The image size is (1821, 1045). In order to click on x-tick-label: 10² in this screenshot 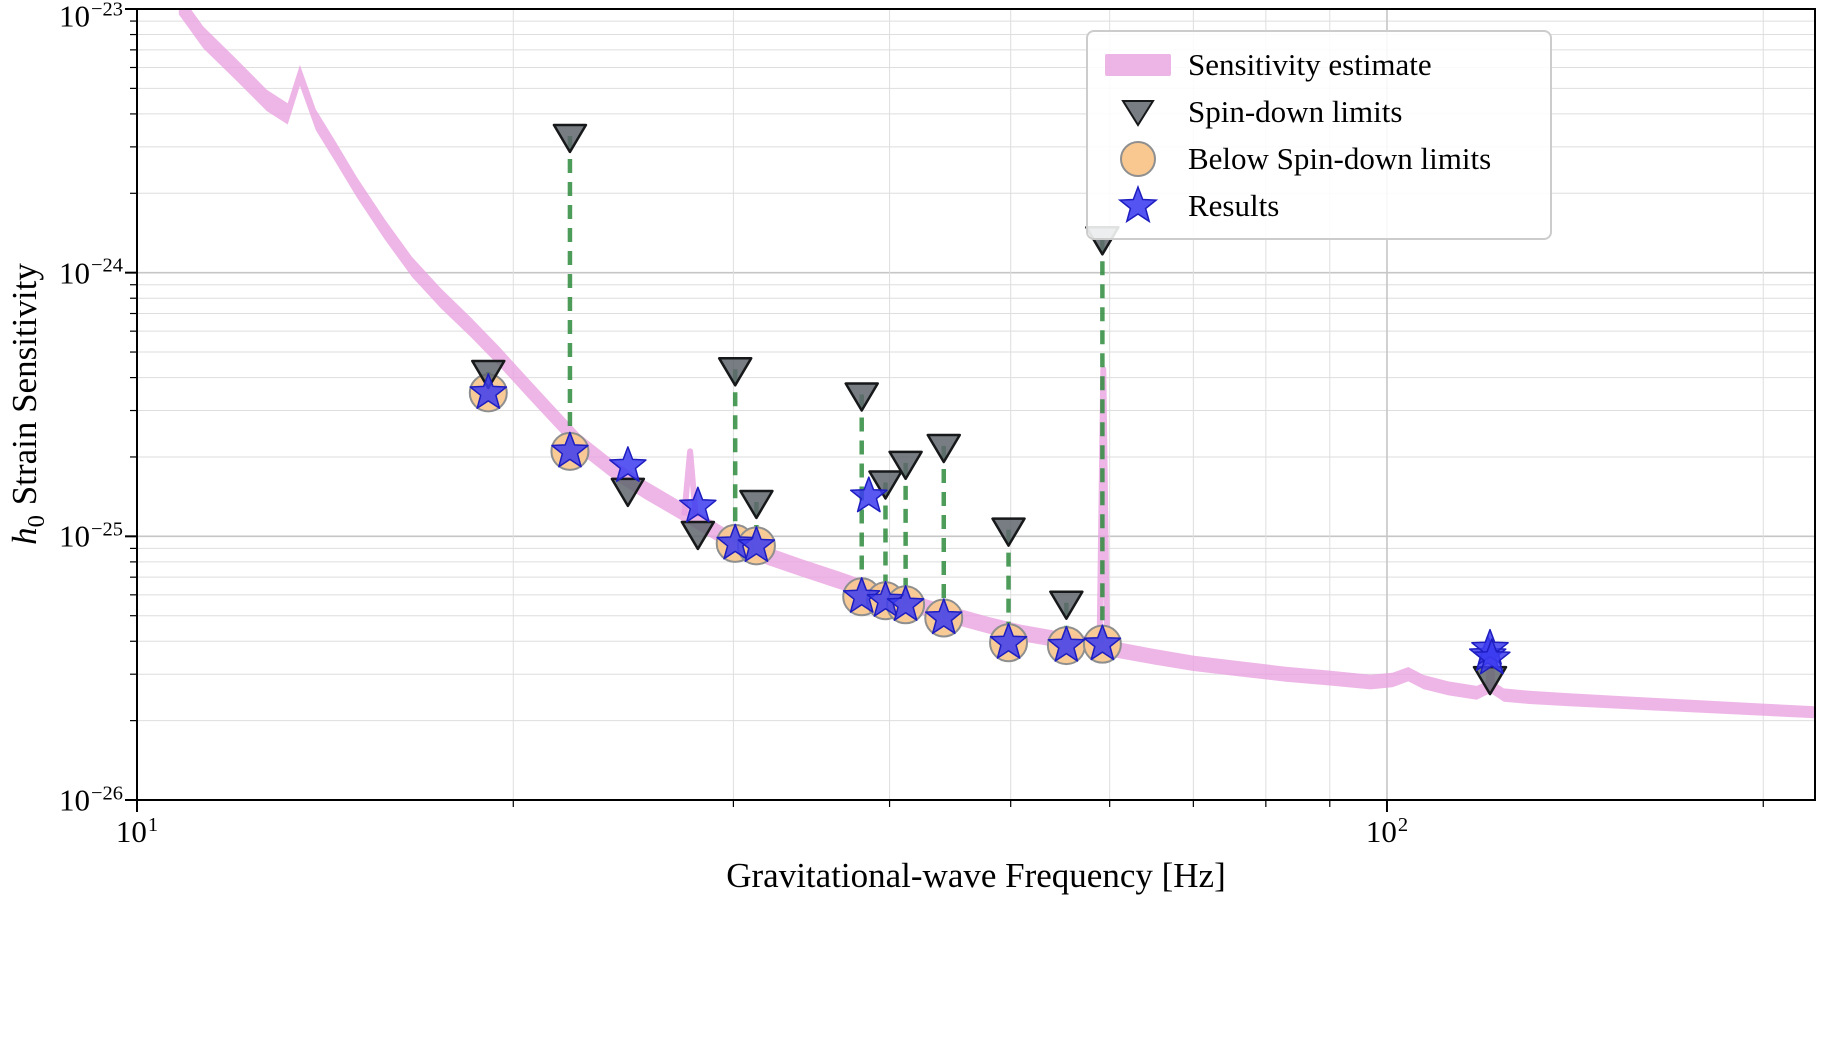, I will do `click(1387, 831)`.